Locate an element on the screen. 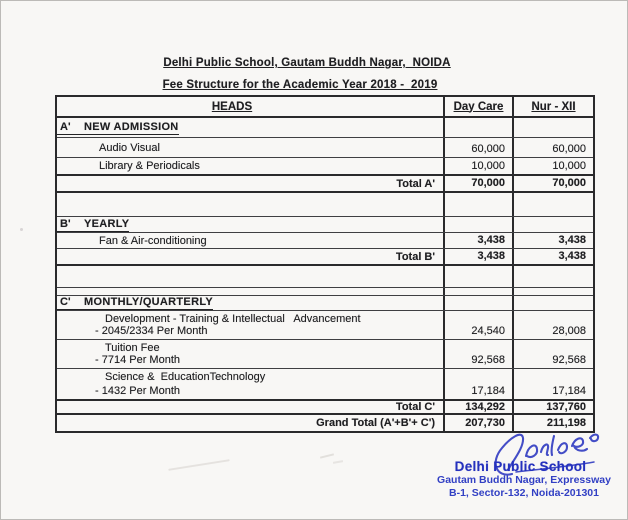 This screenshot has width=628, height=520. day-care-column-label: Day Care is located at coordinates (478, 106).